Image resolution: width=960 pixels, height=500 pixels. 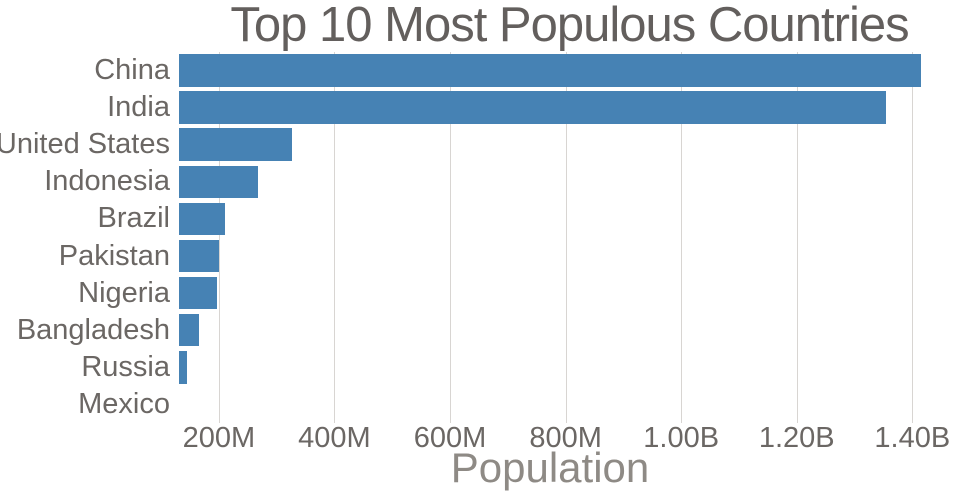 What do you see at coordinates (85, 144) in the screenshot?
I see `y-axis-label: United States` at bounding box center [85, 144].